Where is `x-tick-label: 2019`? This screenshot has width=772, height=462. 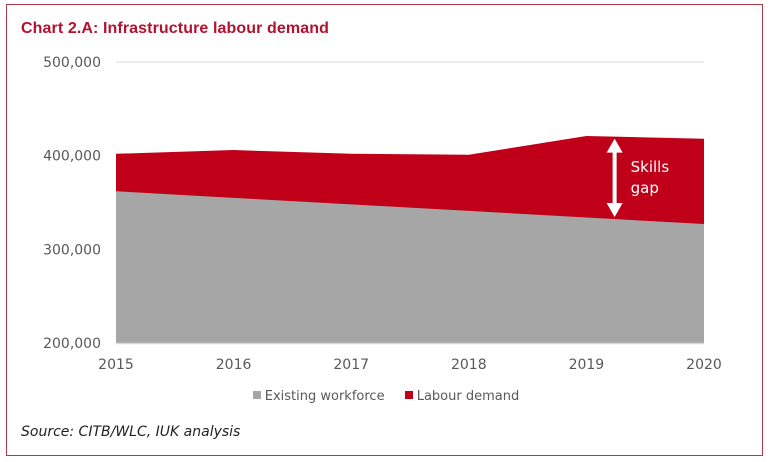
x-tick-label: 2019 is located at coordinates (587, 365).